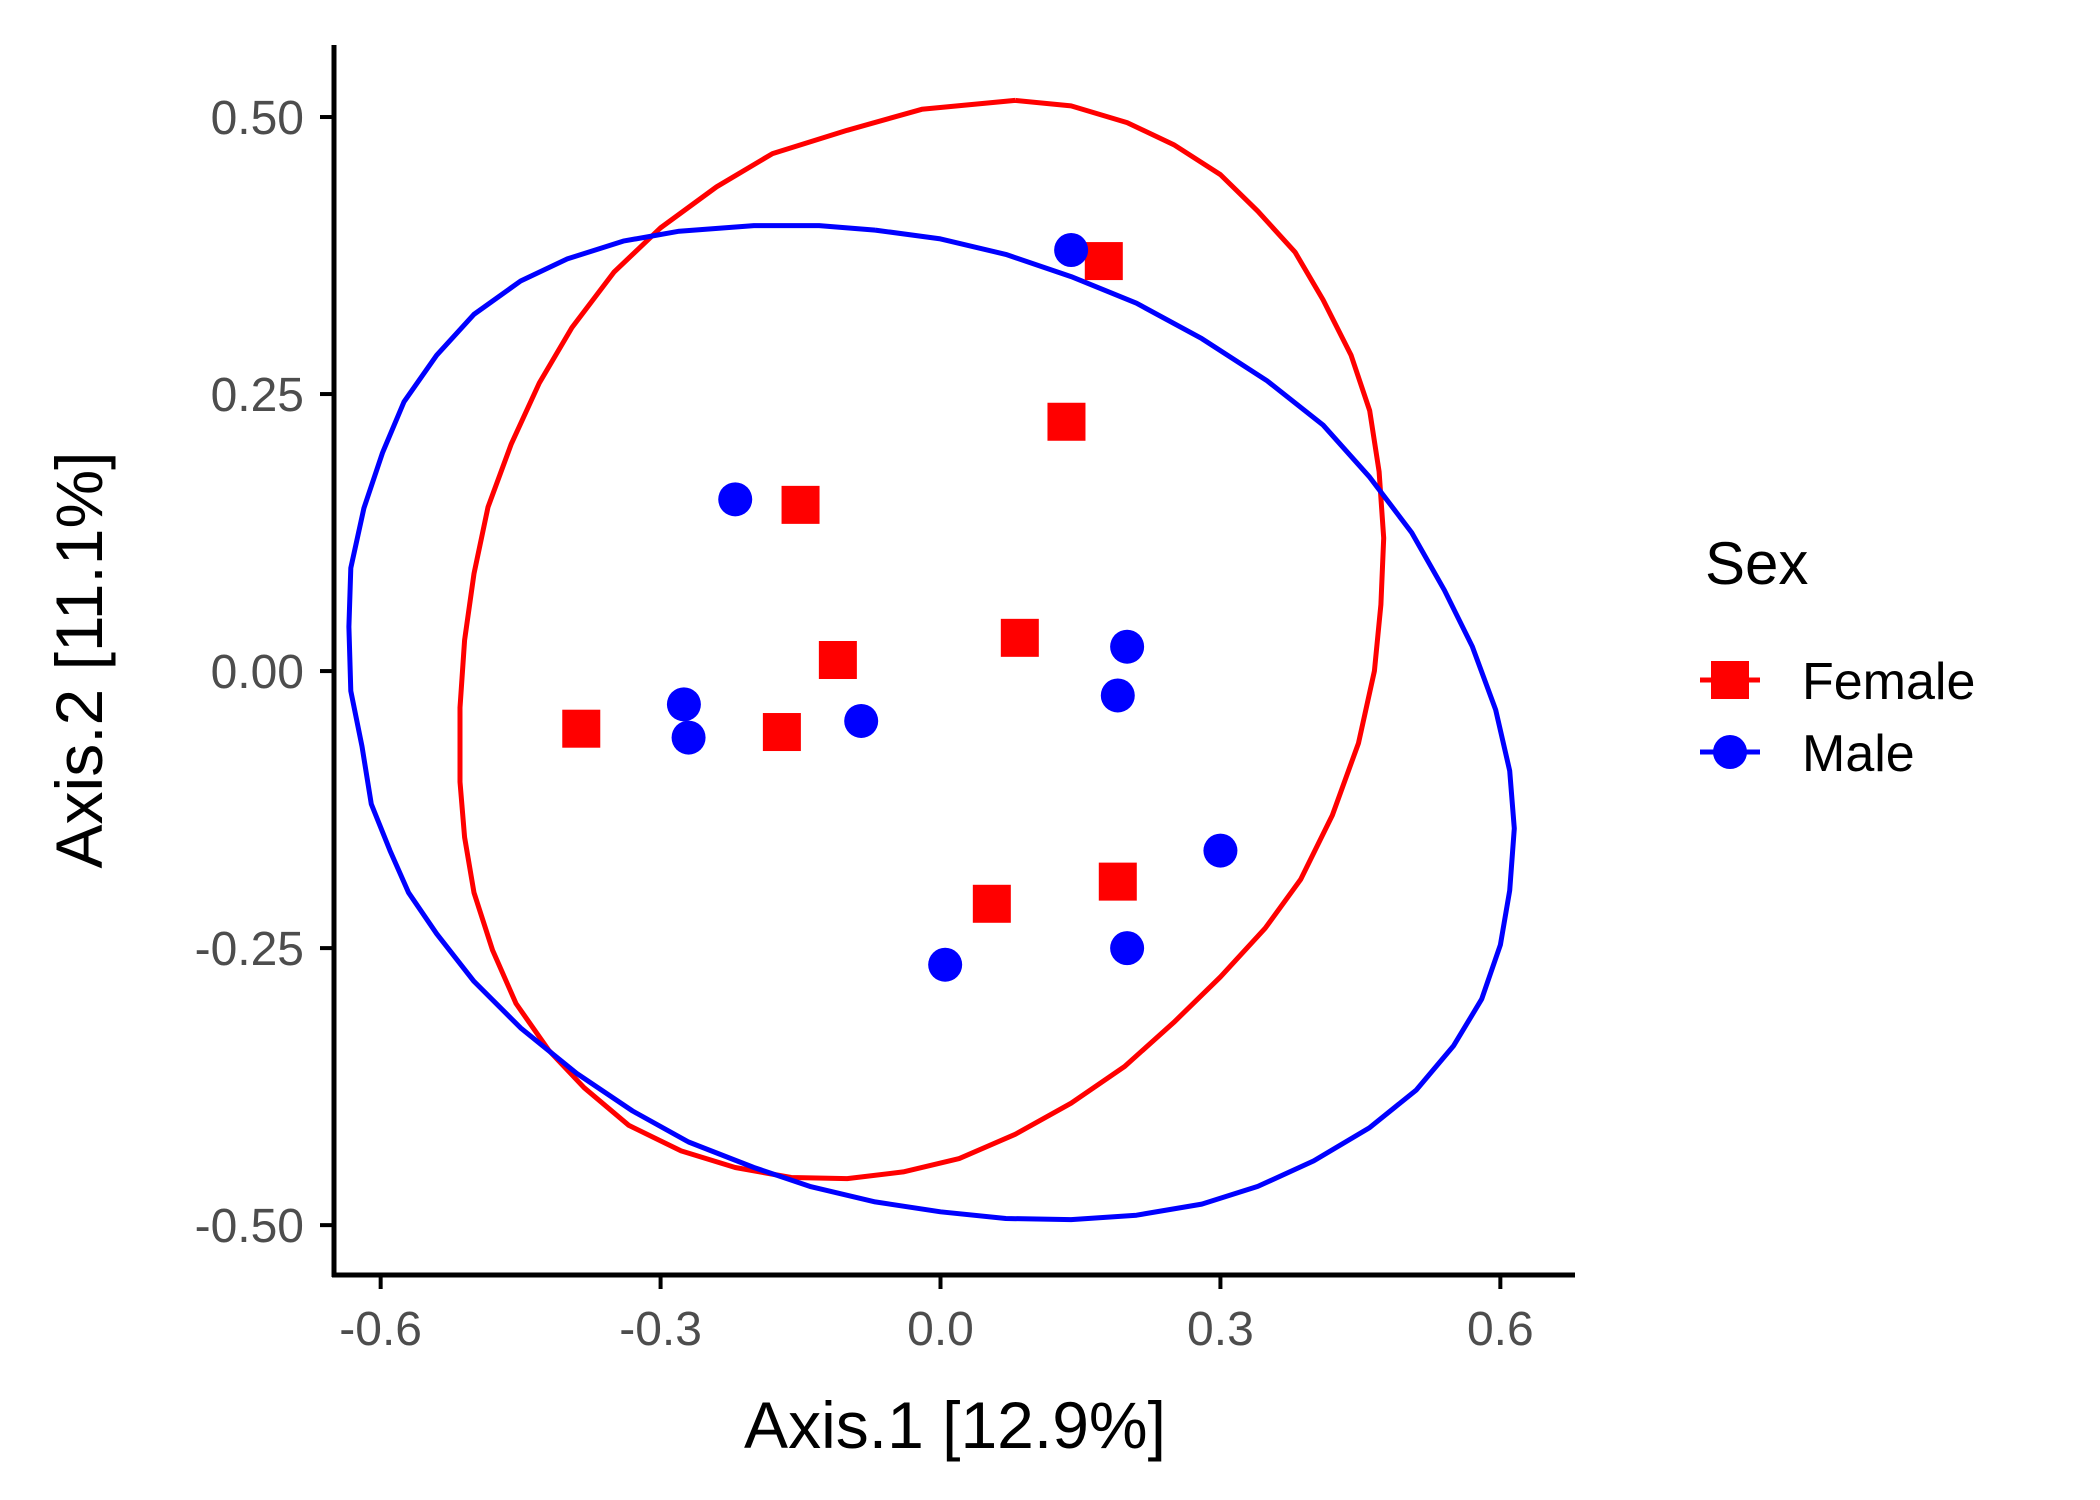 This screenshot has height=1500, width=2100. I want to click on y-axis-title: Axis.2 [11.1%], so click(79, 660).